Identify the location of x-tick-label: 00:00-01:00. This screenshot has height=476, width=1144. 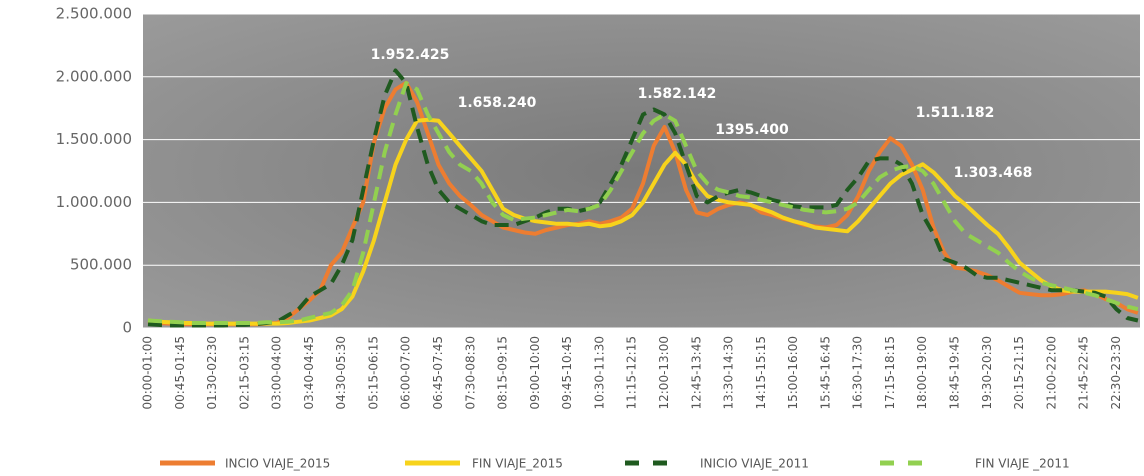
(148, 373).